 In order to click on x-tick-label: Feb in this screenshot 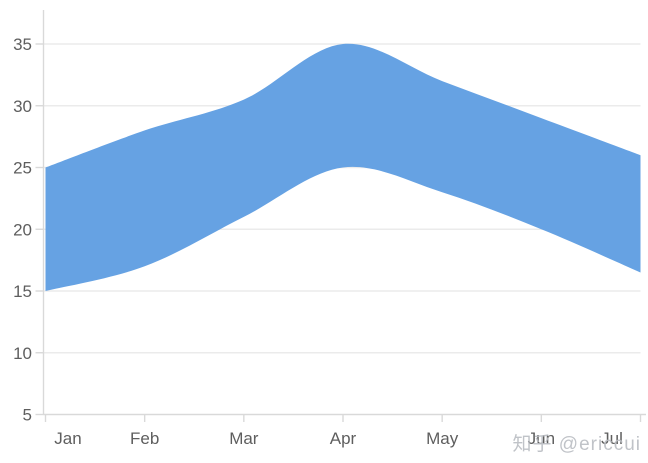, I will do `click(144, 438)`.